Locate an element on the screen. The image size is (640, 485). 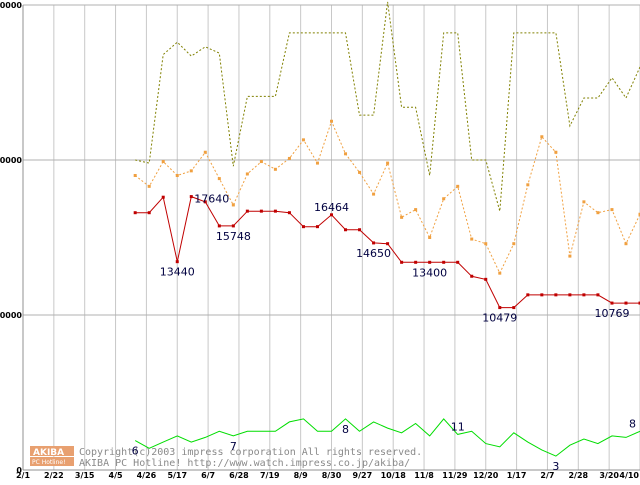
data-label: 7 is located at coordinates (233, 446).